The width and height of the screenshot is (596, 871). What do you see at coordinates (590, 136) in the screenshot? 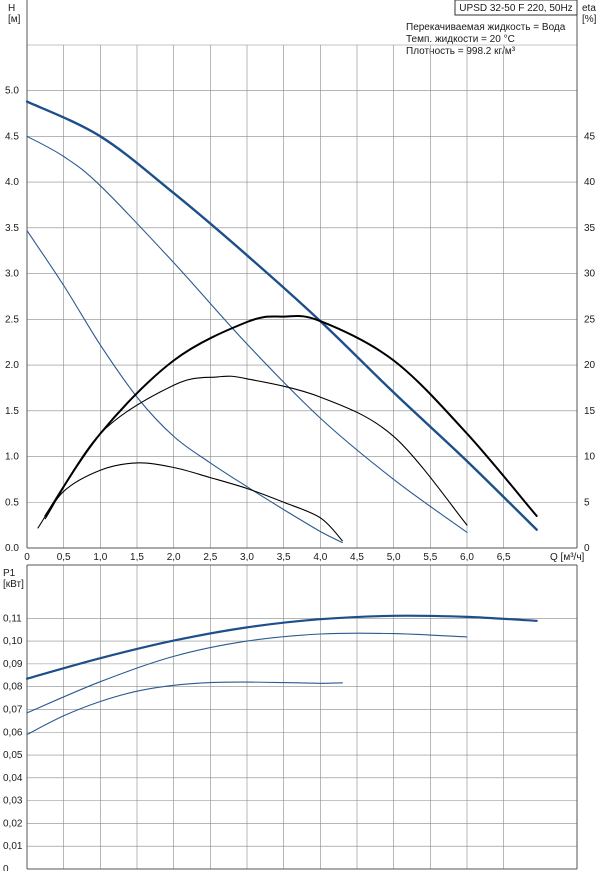
I see `eta-tick-label: 45` at bounding box center [590, 136].